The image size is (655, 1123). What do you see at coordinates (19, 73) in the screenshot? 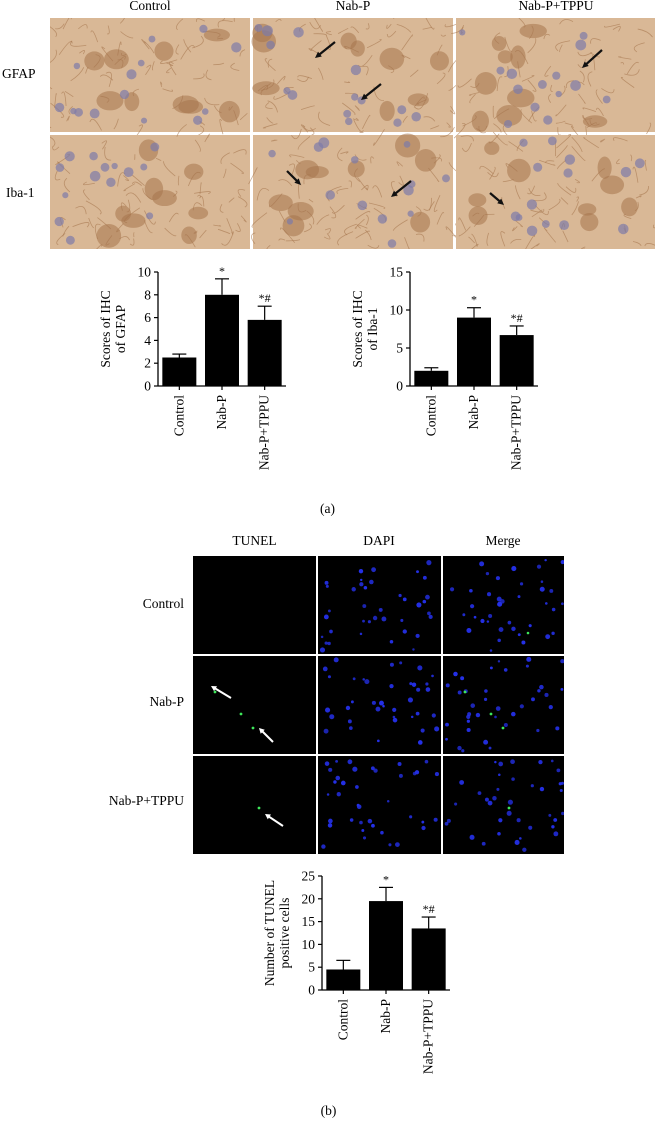
I see `ihc-row-header-gfap: GFAP` at bounding box center [19, 73].